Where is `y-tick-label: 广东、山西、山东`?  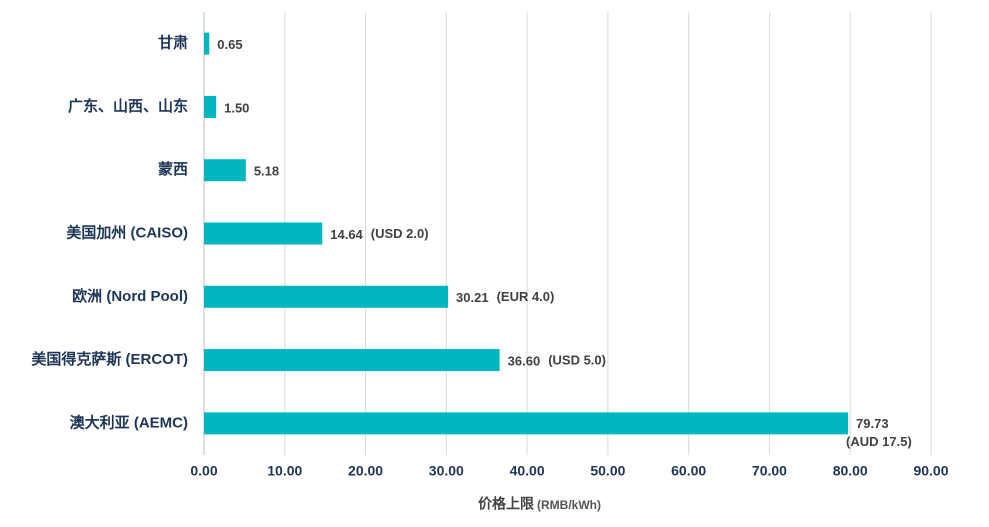
y-tick-label: 广东、山西、山东 is located at coordinates (128, 106).